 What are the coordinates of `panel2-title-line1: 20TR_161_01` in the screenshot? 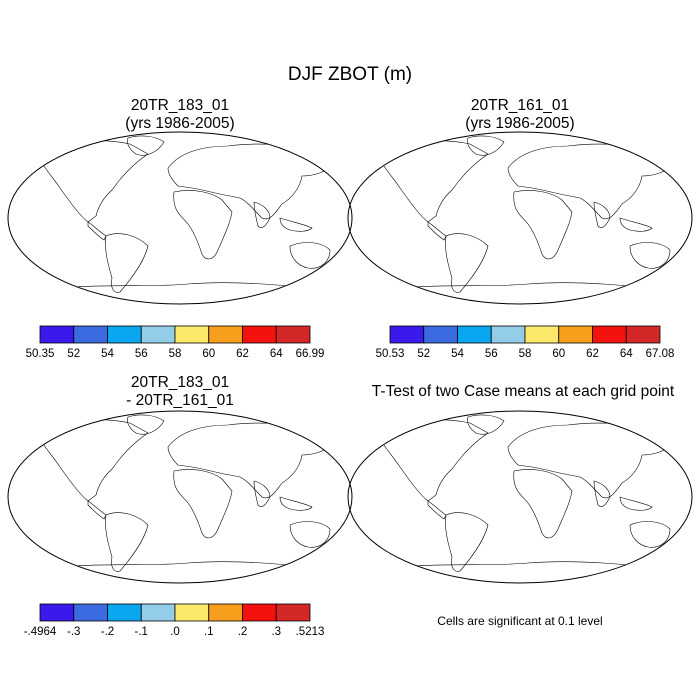 It's located at (520, 105).